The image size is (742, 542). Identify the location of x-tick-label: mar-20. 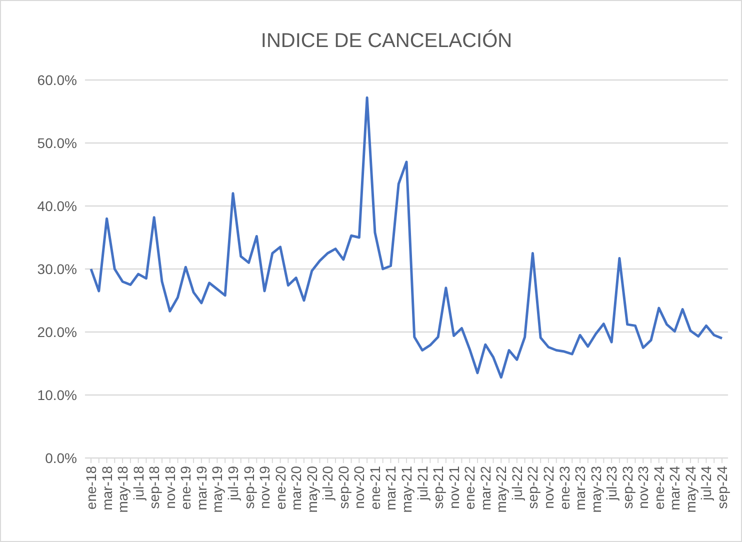
(296, 488).